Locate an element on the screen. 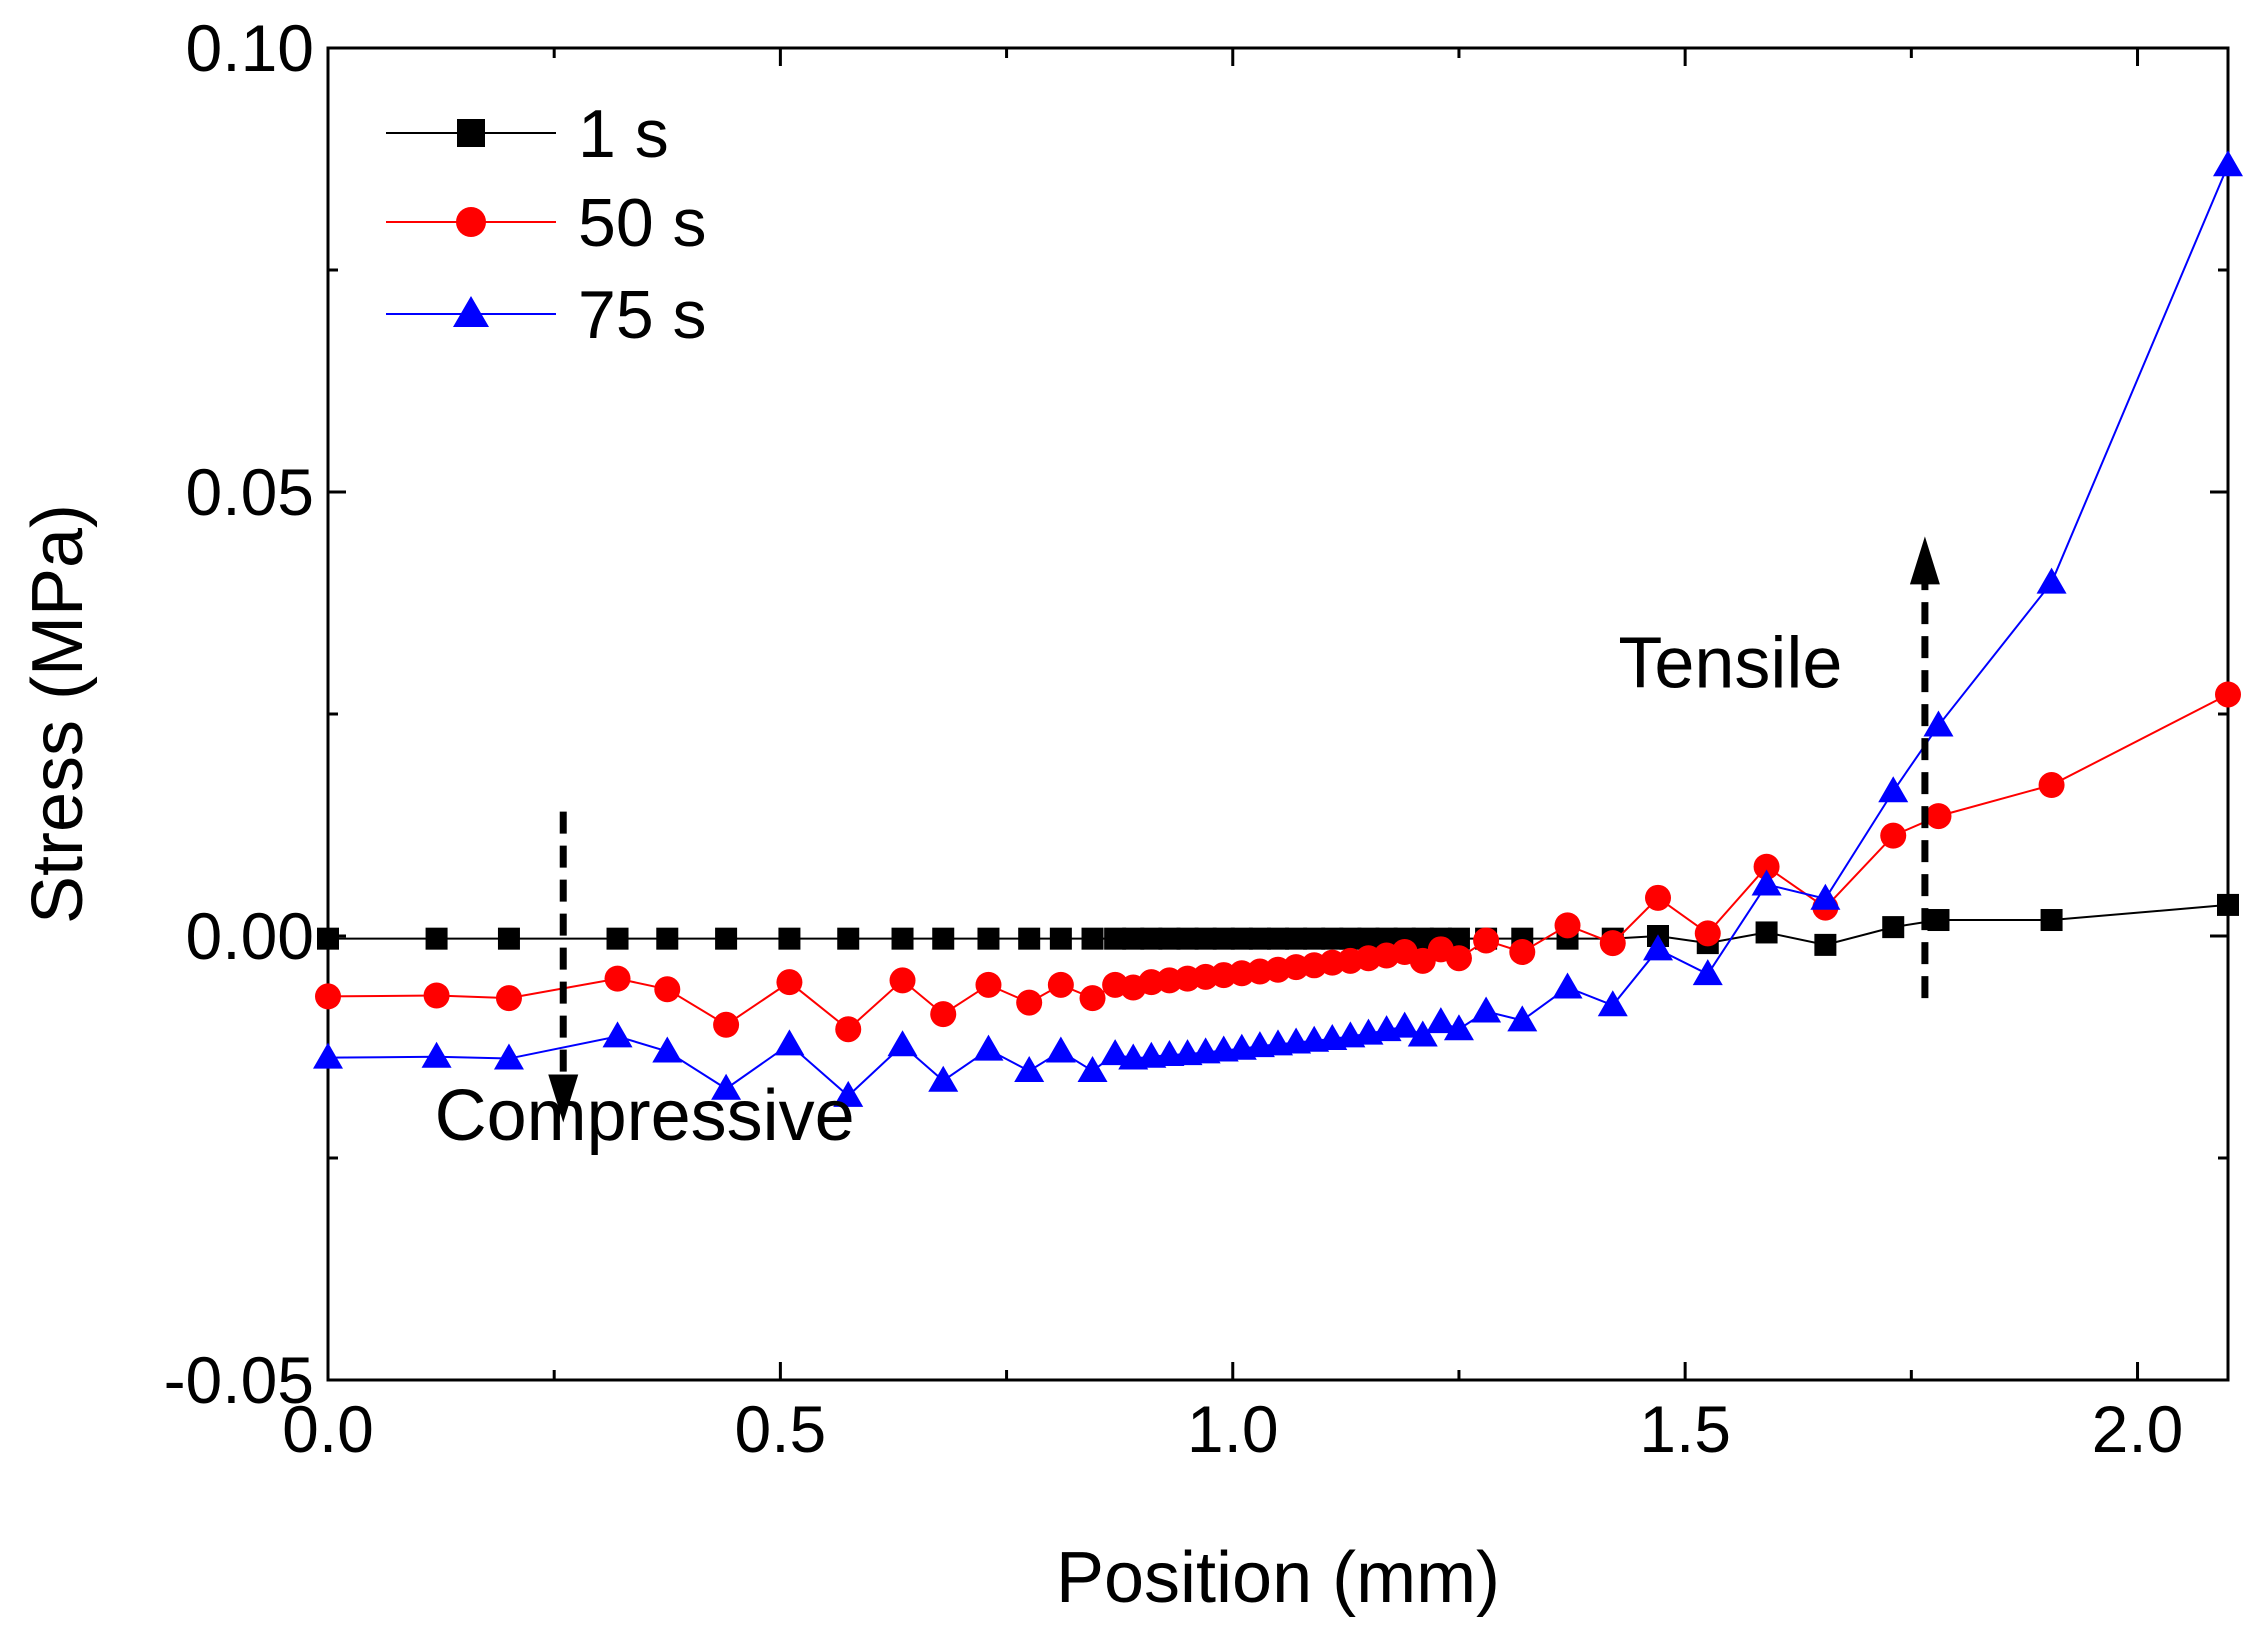 The height and width of the screenshot is (1626, 2256). x-tick-labels: 0.0 0.5 1.0 1.5 2.0 is located at coordinates (1232, 1429).